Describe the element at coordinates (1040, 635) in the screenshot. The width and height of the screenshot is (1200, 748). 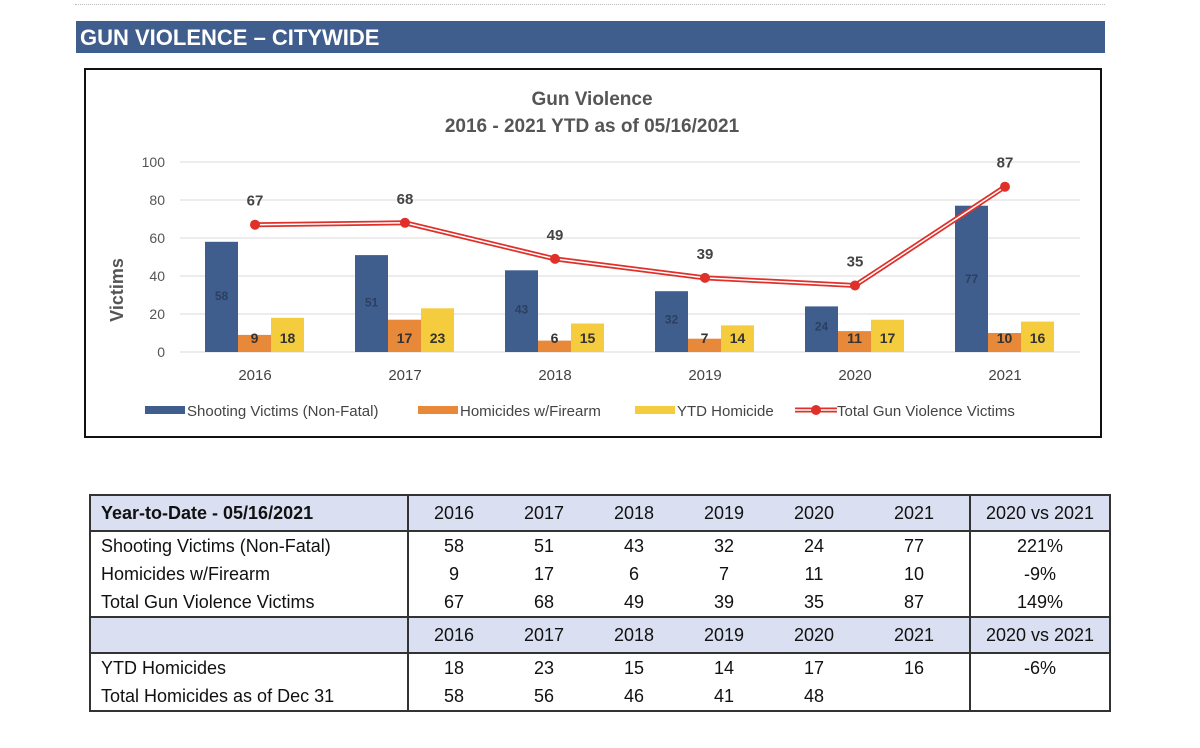
I see `col-header: 2020 vs 2021` at that location.